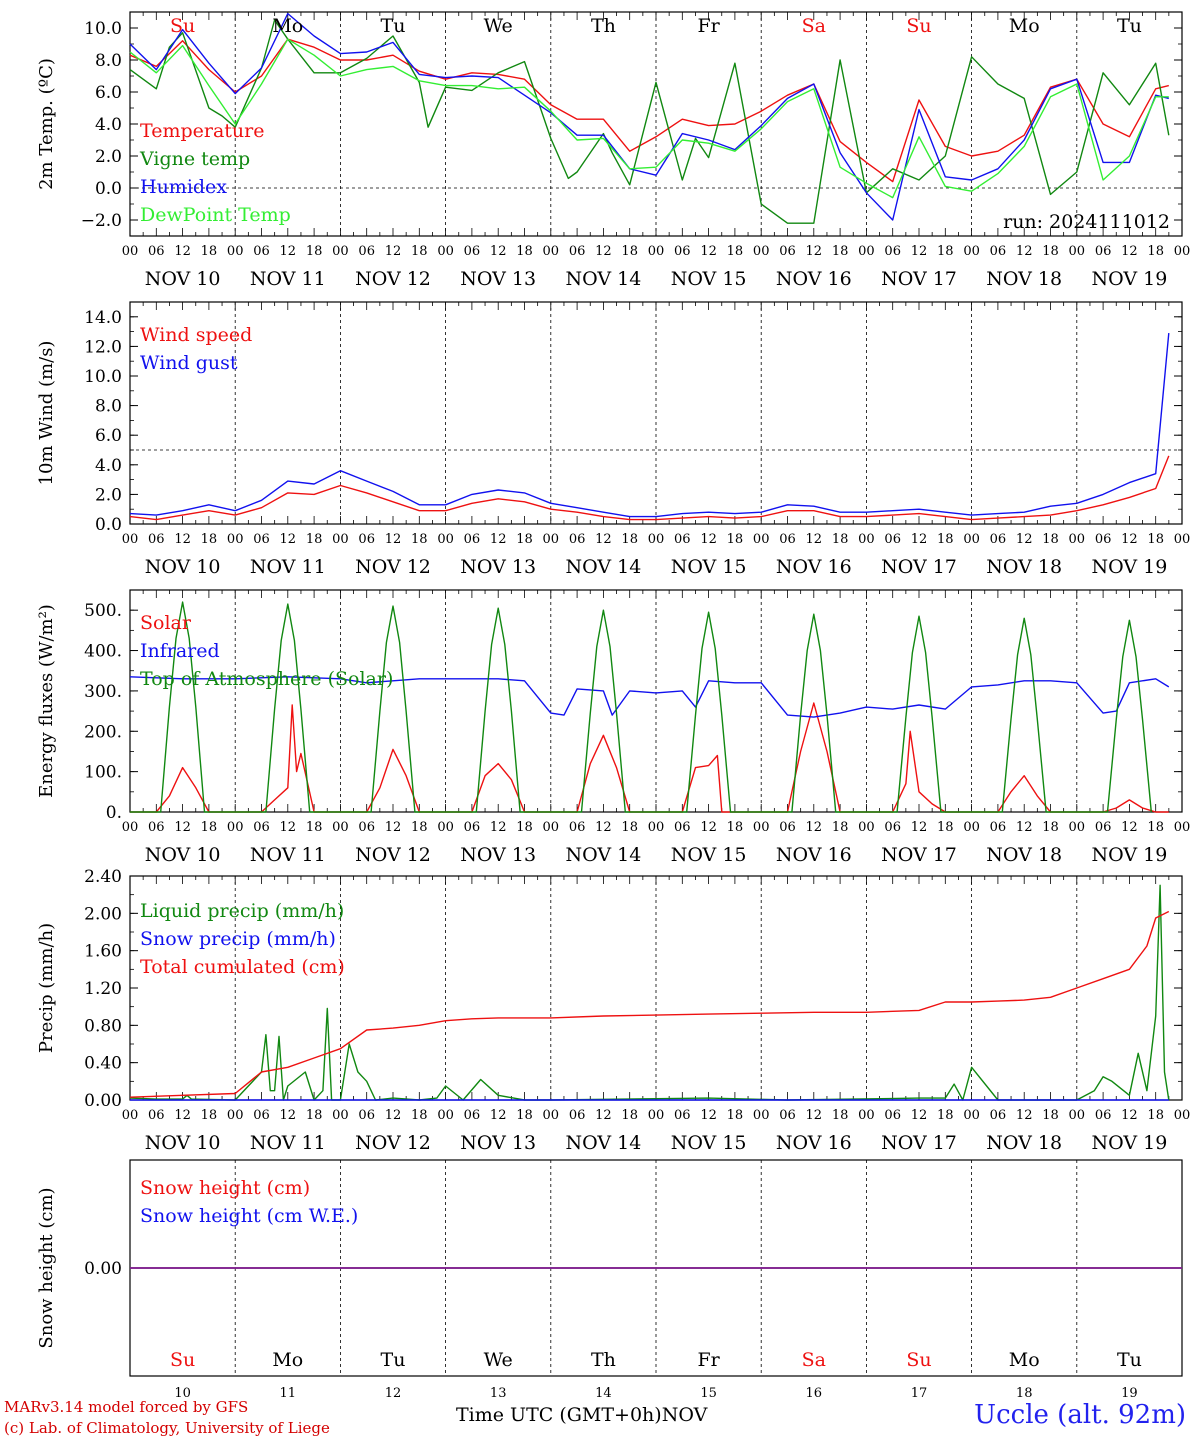  What do you see at coordinates (46, 701) in the screenshot?
I see `y-axis-title: Energy fluxes (W/m²)` at bounding box center [46, 701].